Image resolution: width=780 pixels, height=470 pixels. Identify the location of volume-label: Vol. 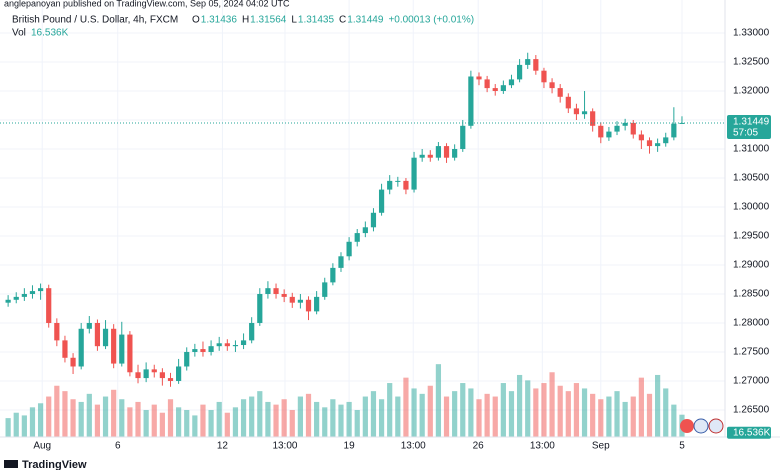
(19, 33).